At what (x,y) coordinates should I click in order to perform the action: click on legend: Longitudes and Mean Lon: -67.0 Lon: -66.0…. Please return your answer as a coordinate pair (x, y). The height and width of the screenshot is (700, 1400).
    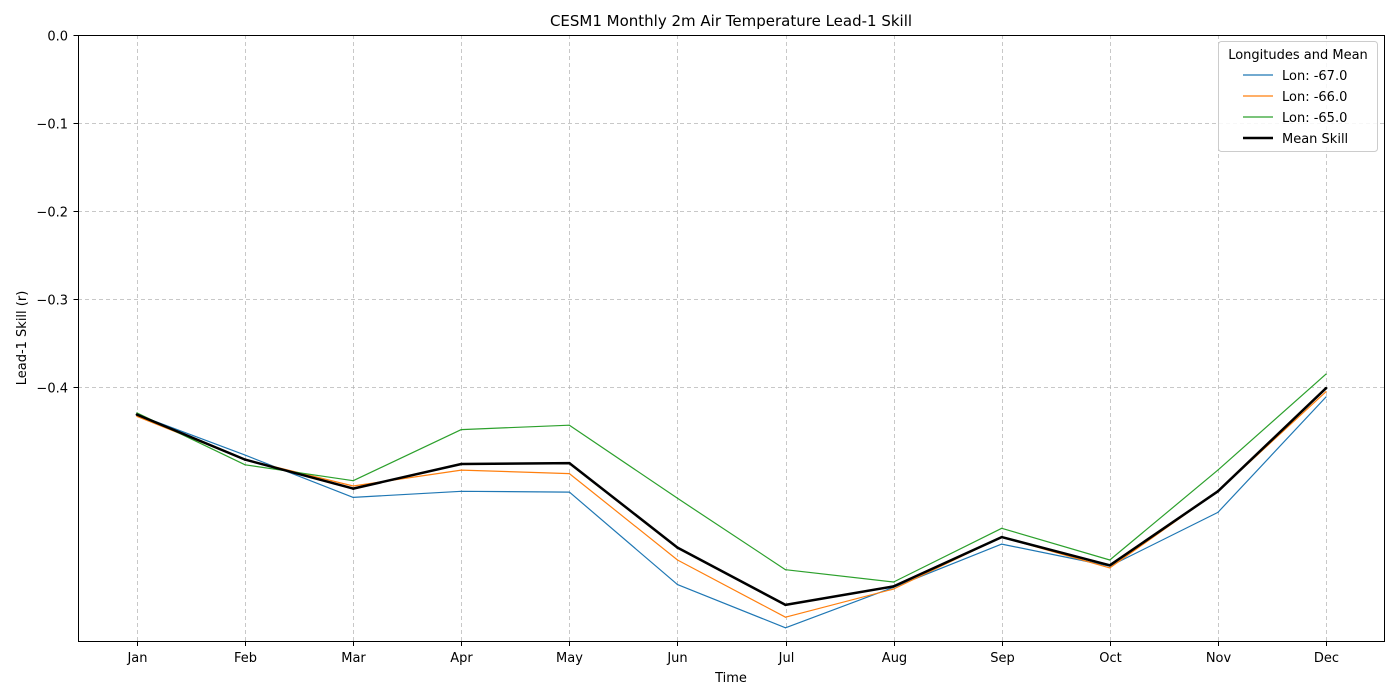
    Looking at the image, I should click on (1298, 96).